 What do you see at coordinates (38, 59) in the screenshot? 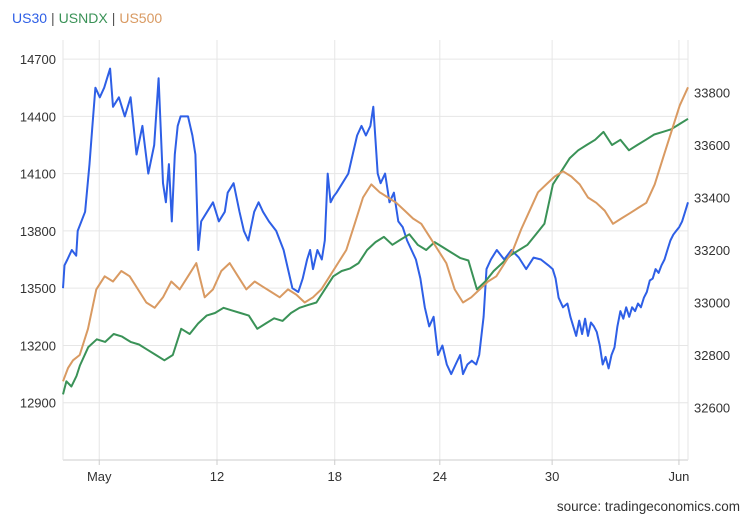
I see `y-left-tick-label: 14700` at bounding box center [38, 59].